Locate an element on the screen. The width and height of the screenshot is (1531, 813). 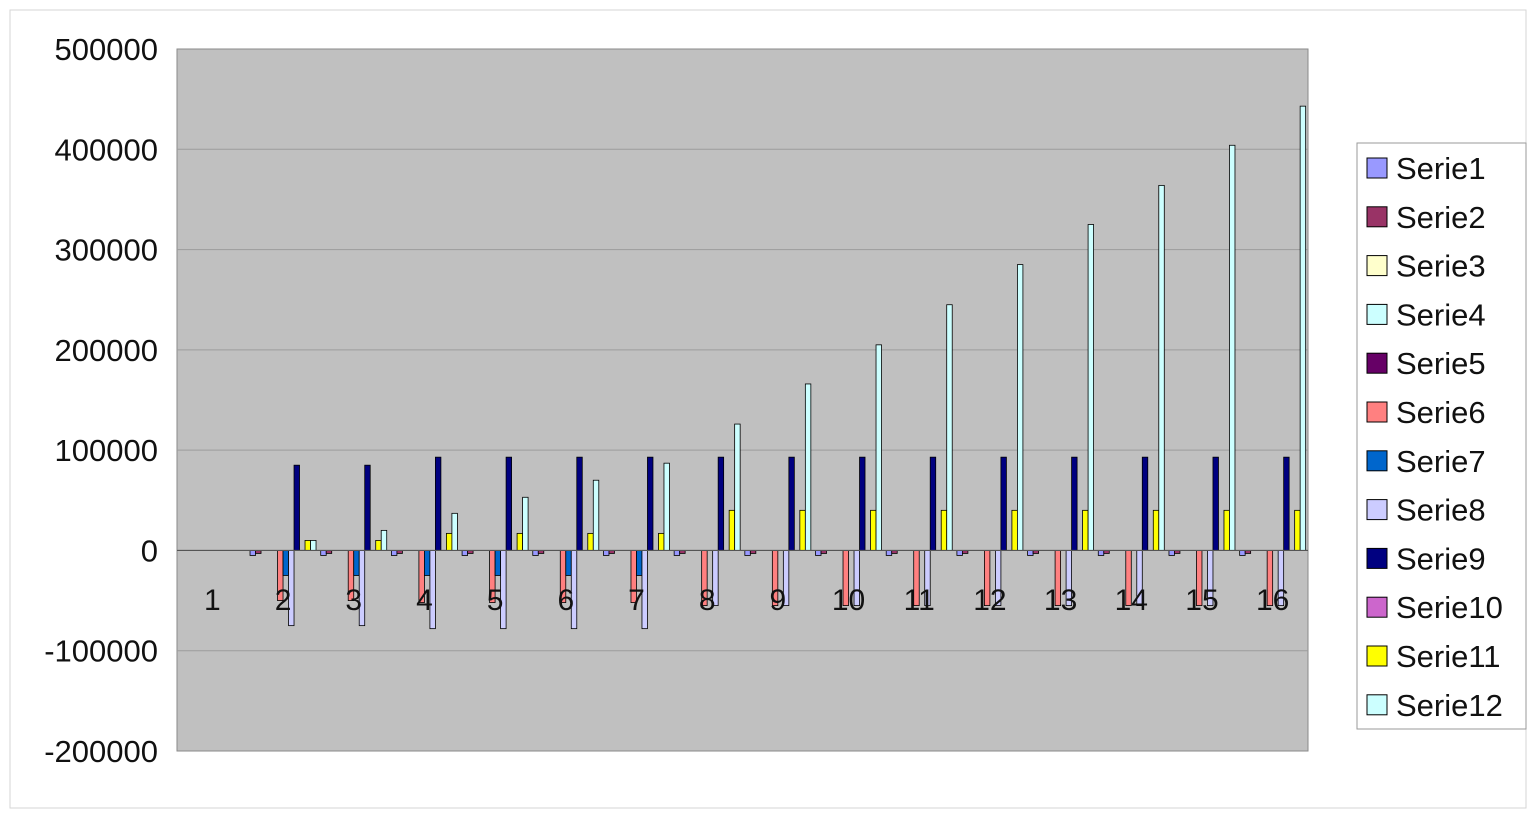
legend-box is located at coordinates (1441, 436).